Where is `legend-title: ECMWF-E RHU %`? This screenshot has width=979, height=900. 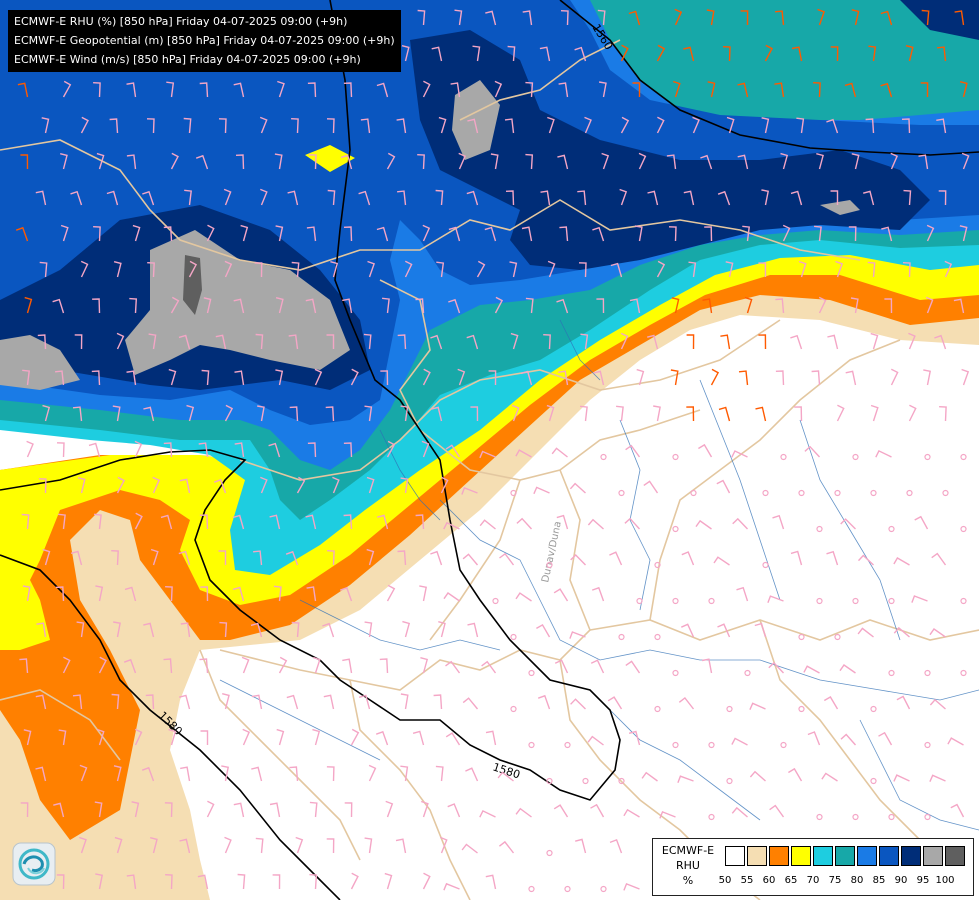
legend-title: ECMWF-E RHU % is located at coordinates (688, 865).